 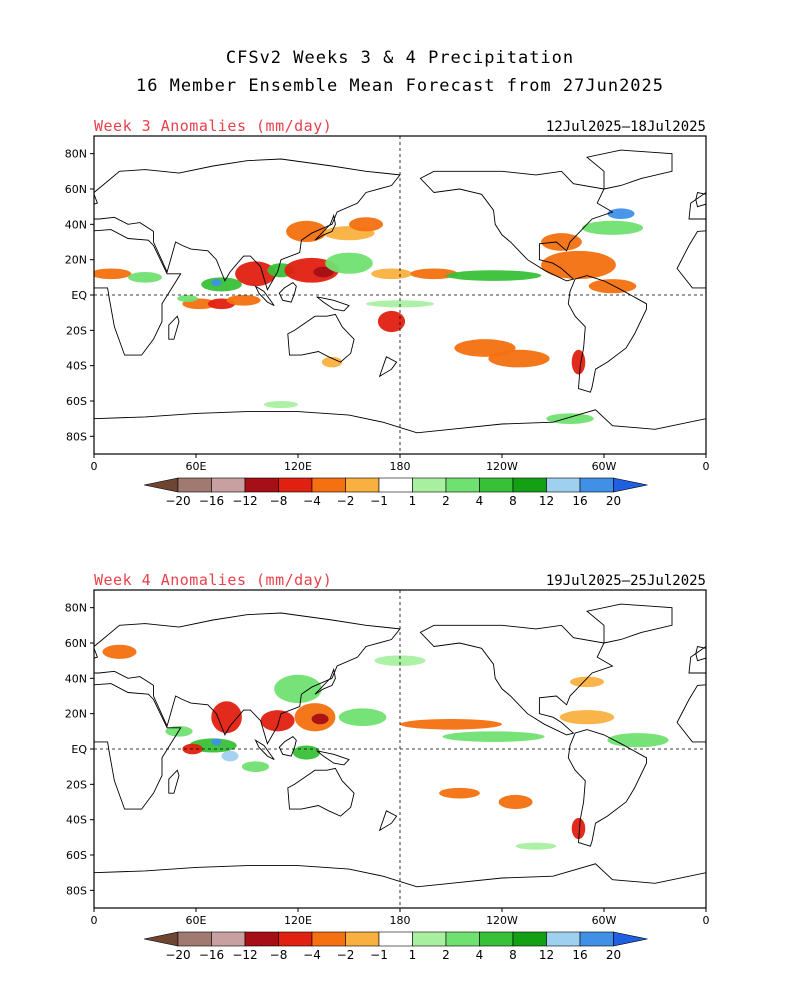 What do you see at coordinates (76, 154) in the screenshot?
I see `lat-label: 80N` at bounding box center [76, 154].